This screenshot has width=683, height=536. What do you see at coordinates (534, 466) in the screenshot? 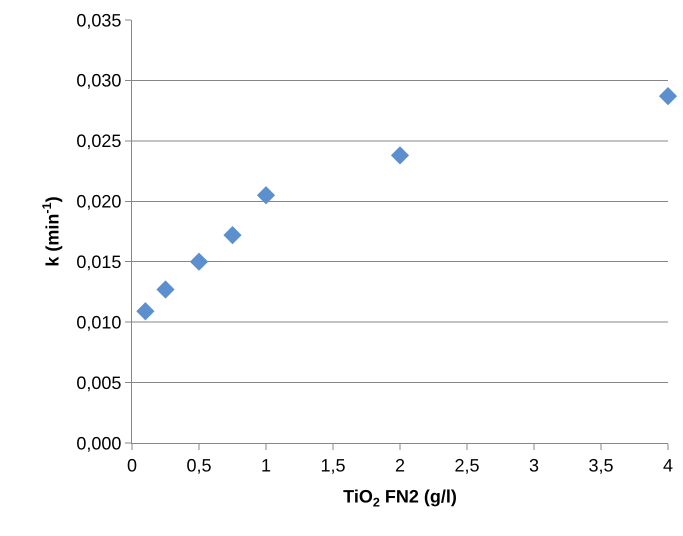
I see `x-tick-label: 3` at bounding box center [534, 466].